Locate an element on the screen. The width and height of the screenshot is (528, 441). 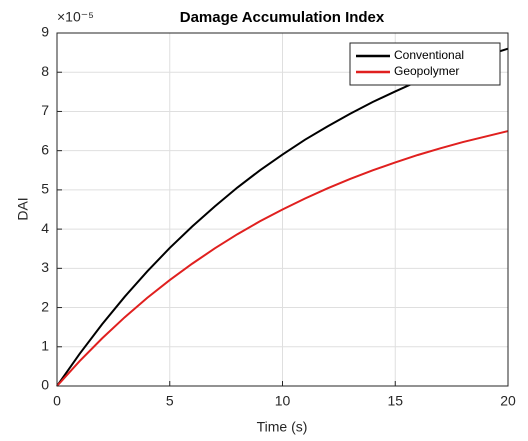
y-tick-label: 2 is located at coordinates (45, 306).